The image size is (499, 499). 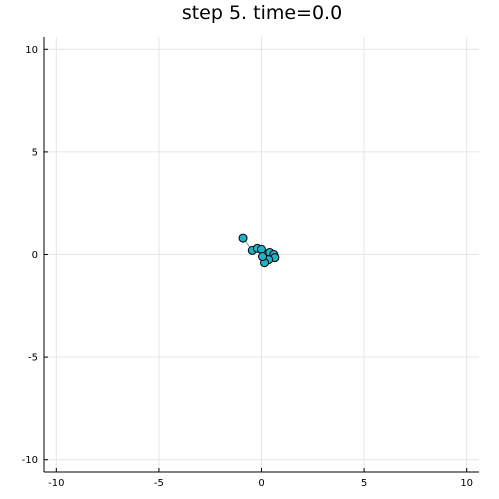 I want to click on x-tick-labels: -10 -5 0 5 10, so click(x=260, y=478).